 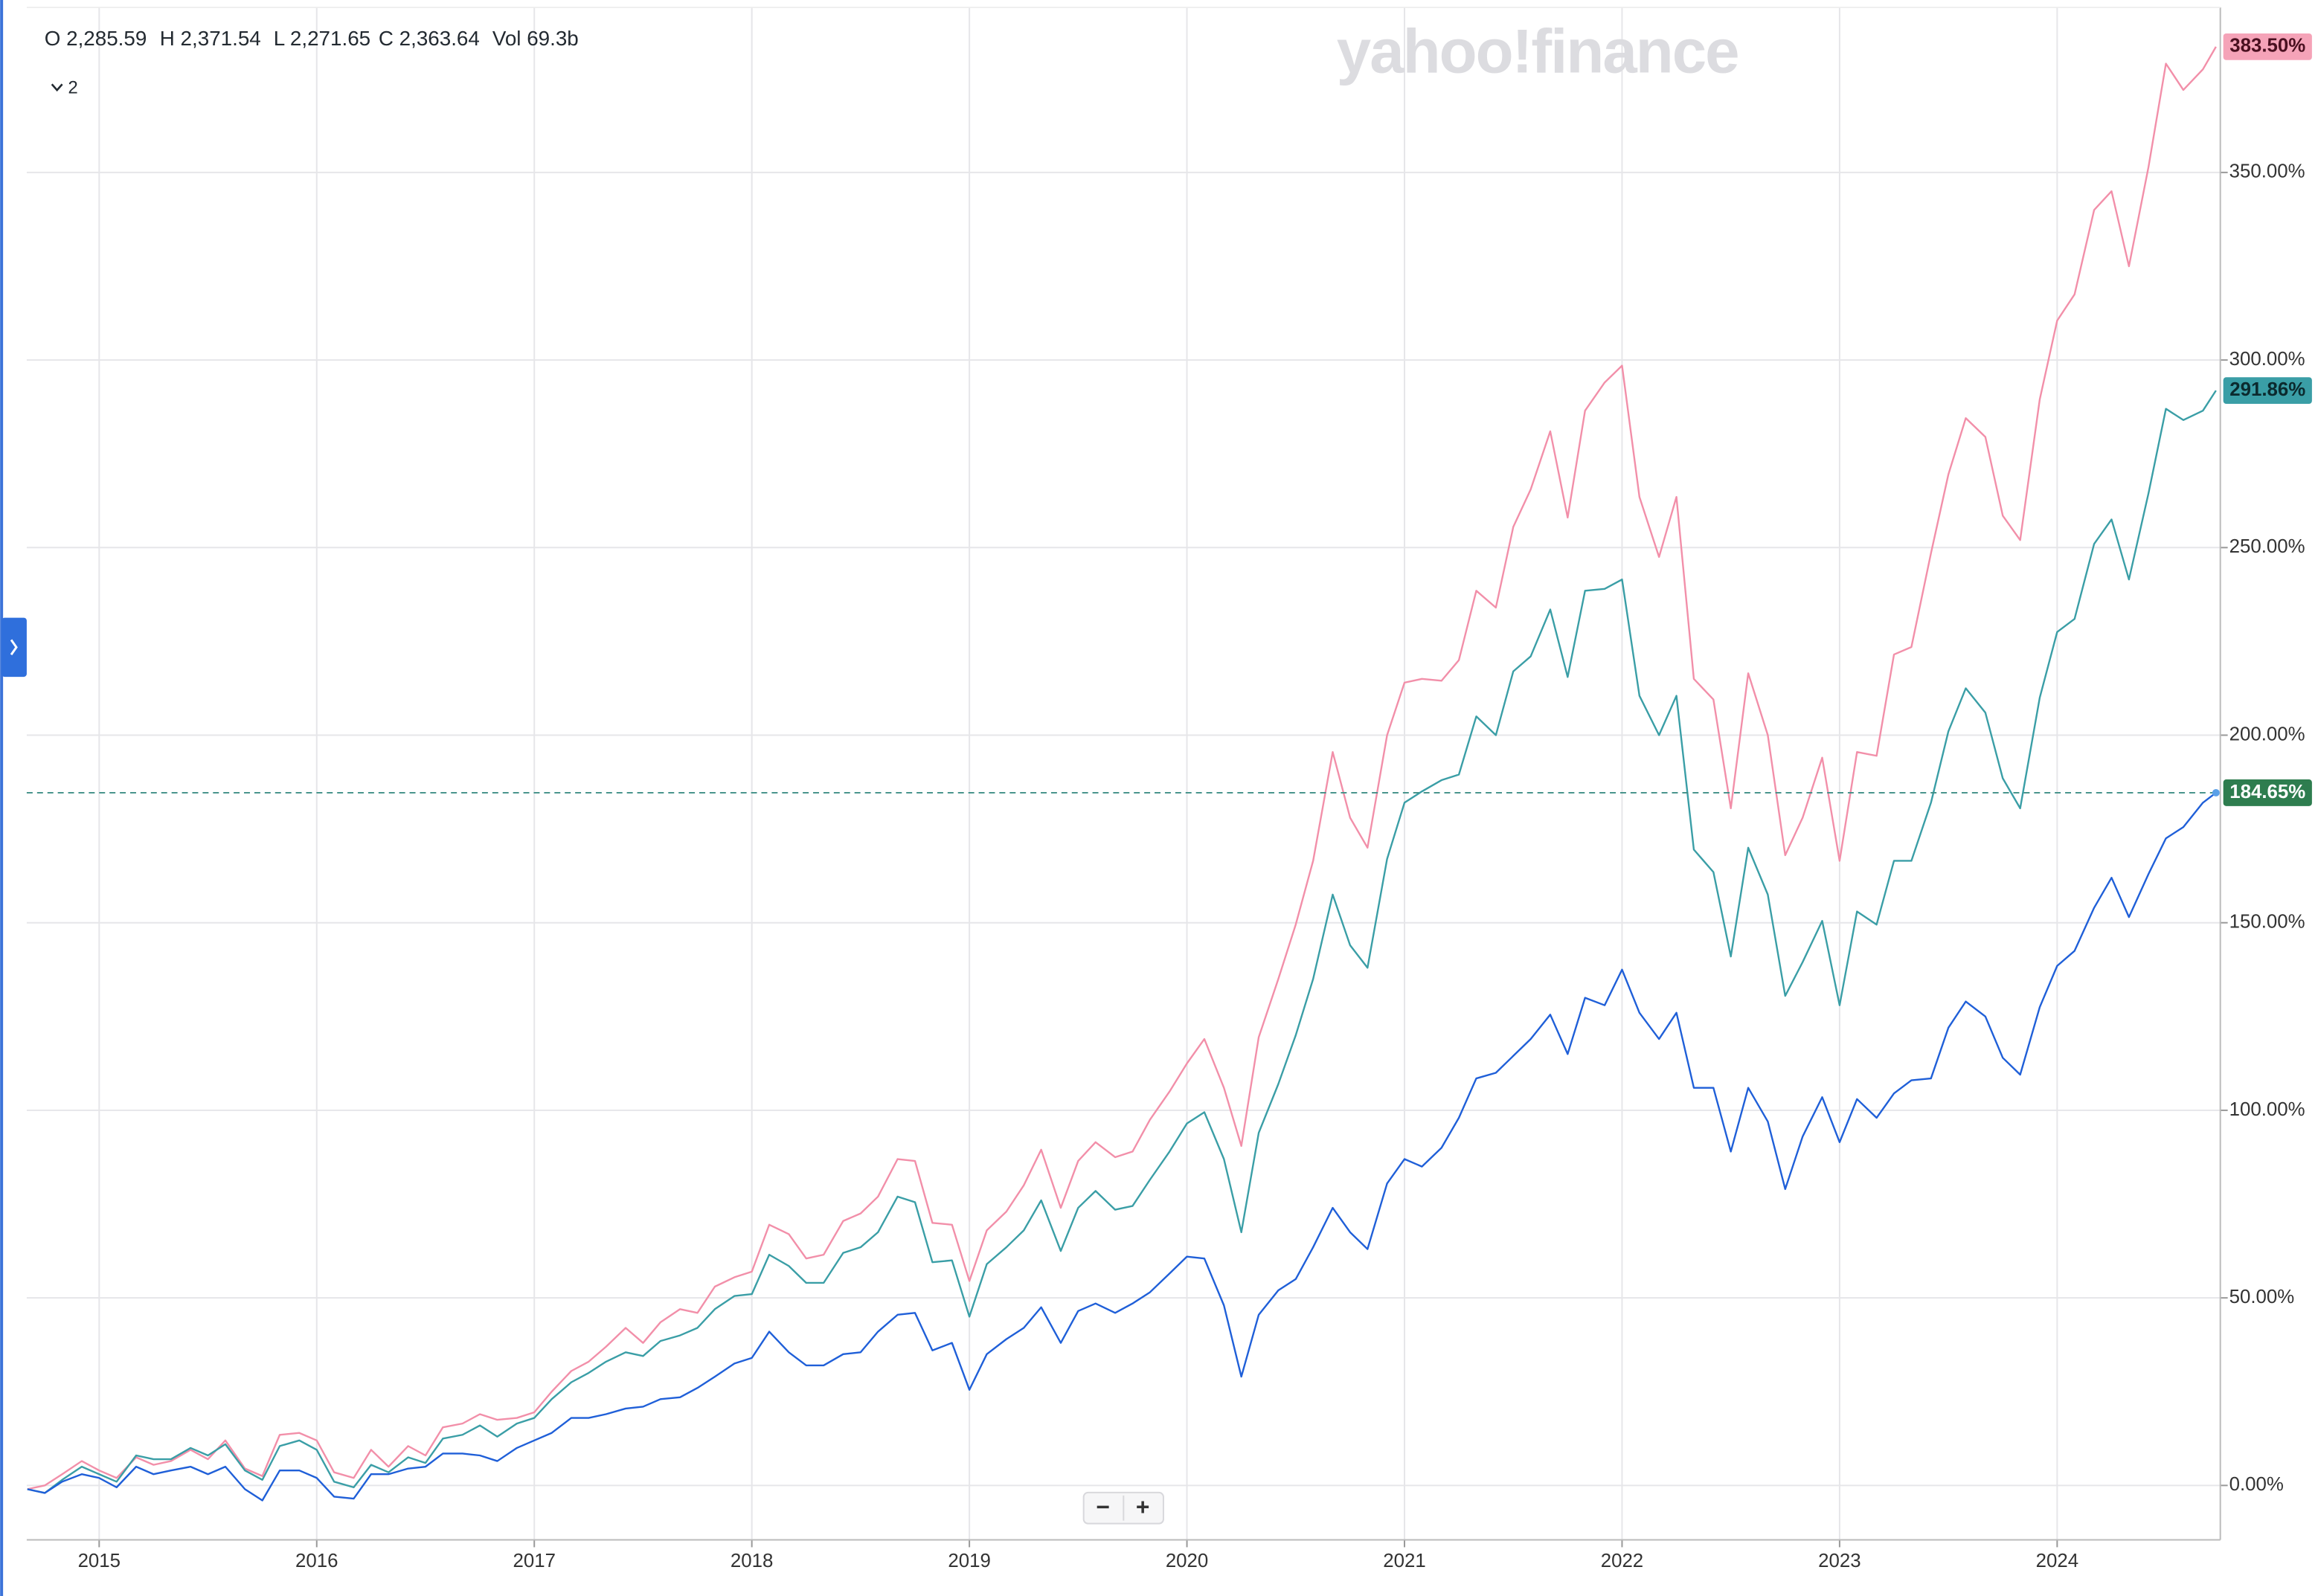 I want to click on x-tick-label: 2017, so click(x=534, y=1561).